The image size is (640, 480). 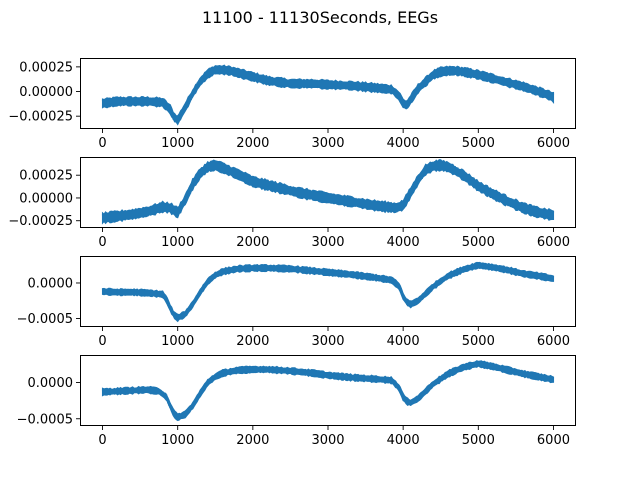 What do you see at coordinates (320, 17) in the screenshot?
I see `figure-title: 11100 - 11130Seconds, EEGs` at bounding box center [320, 17].